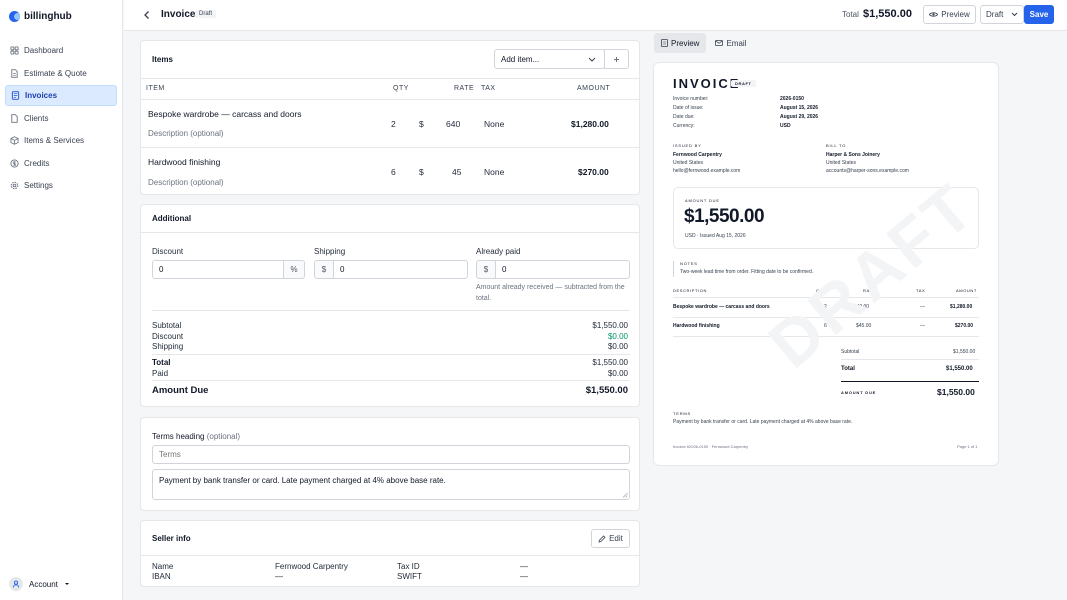  I want to click on clients-icon, so click(14, 118).